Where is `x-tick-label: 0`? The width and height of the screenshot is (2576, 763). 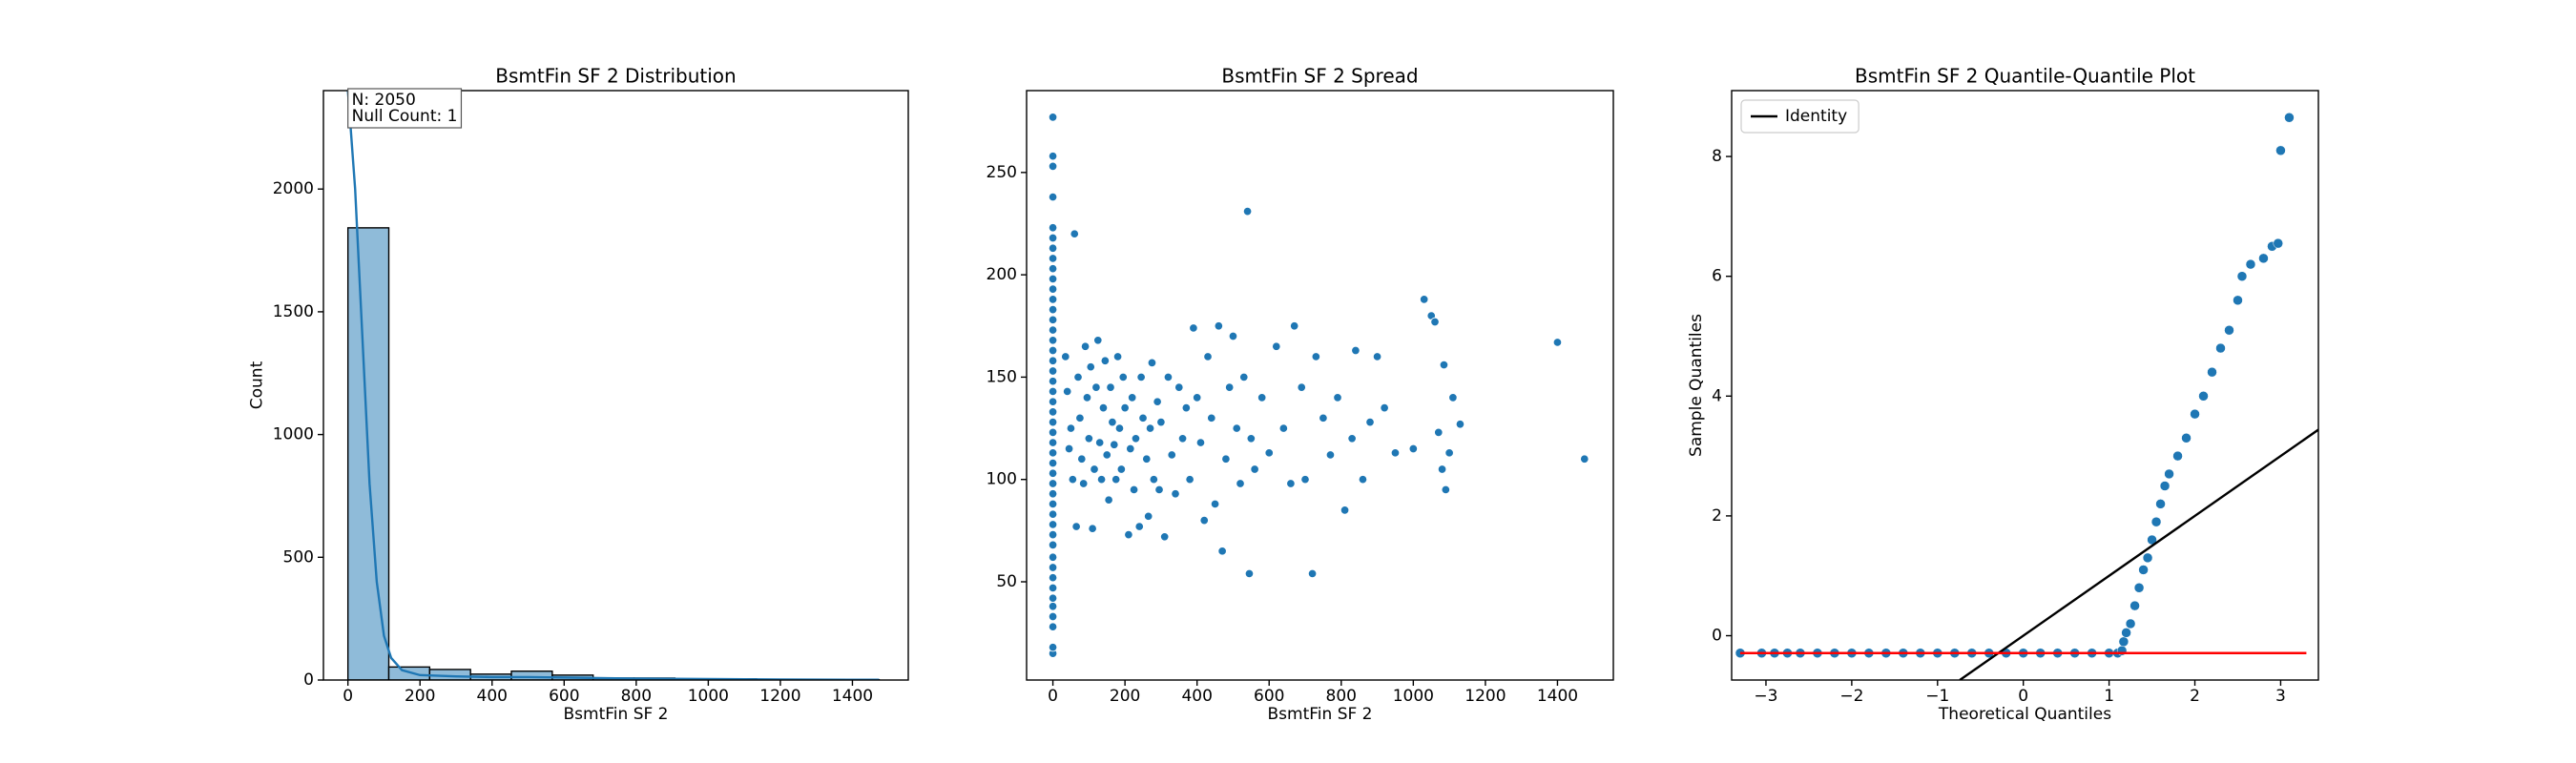 x-tick-label: 0 is located at coordinates (1053, 696).